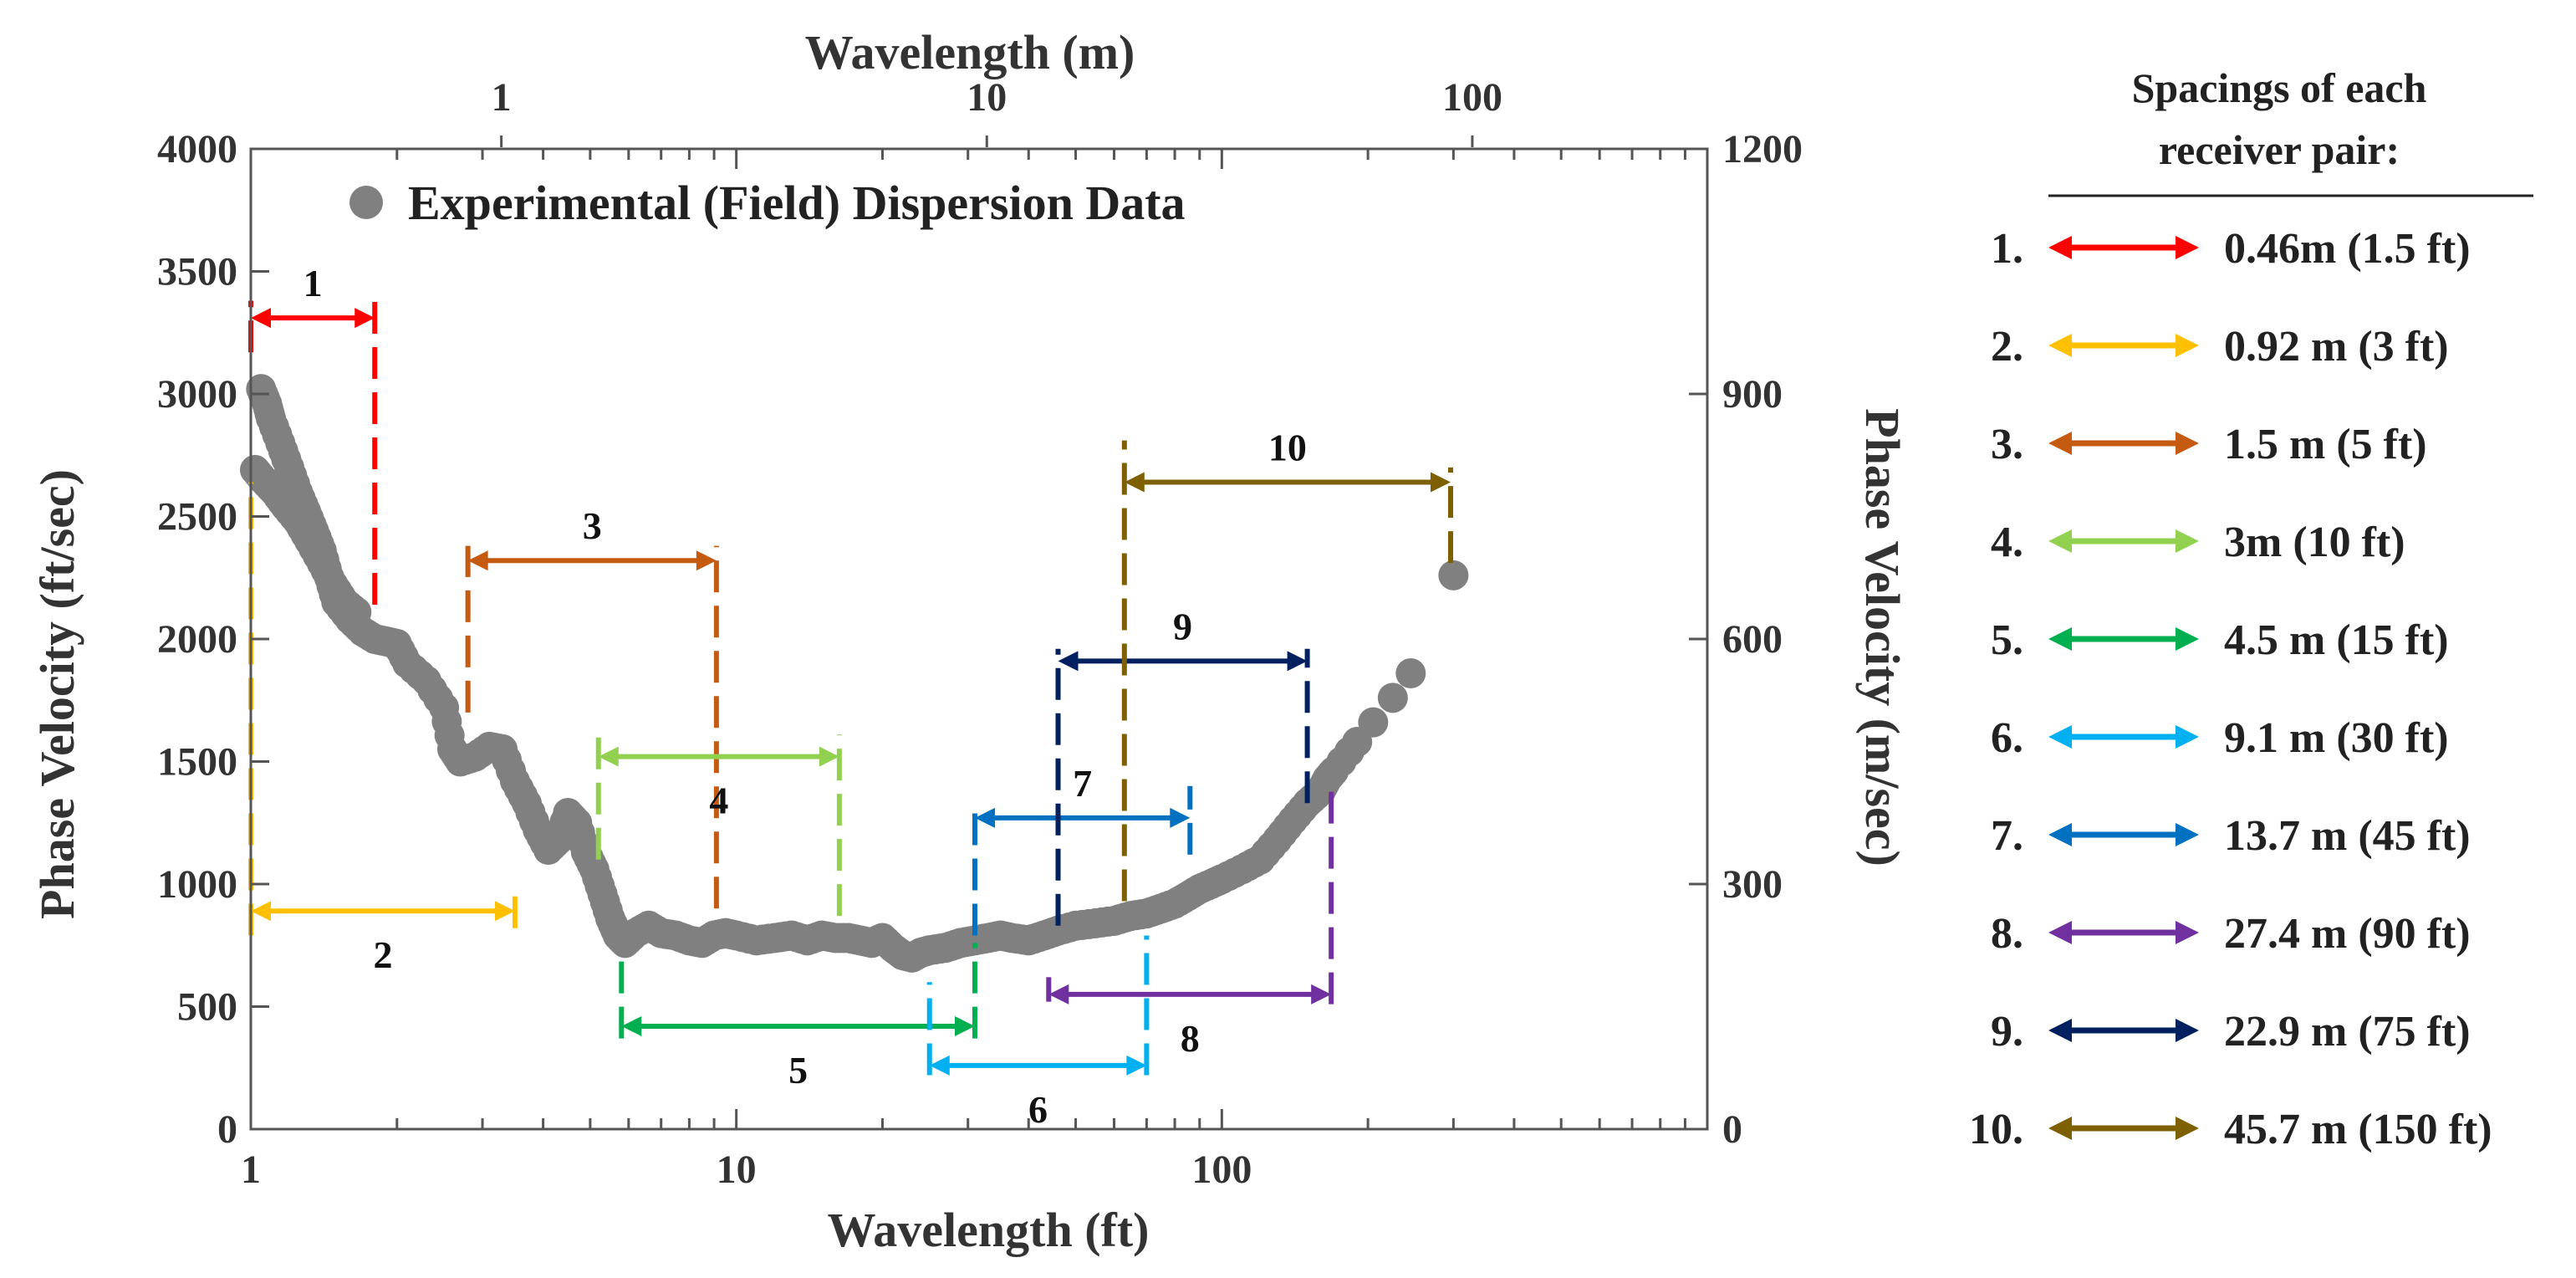 Image resolution: width=2576 pixels, height=1278 pixels. I want to click on y-left-tick-label: 4000, so click(197, 149).